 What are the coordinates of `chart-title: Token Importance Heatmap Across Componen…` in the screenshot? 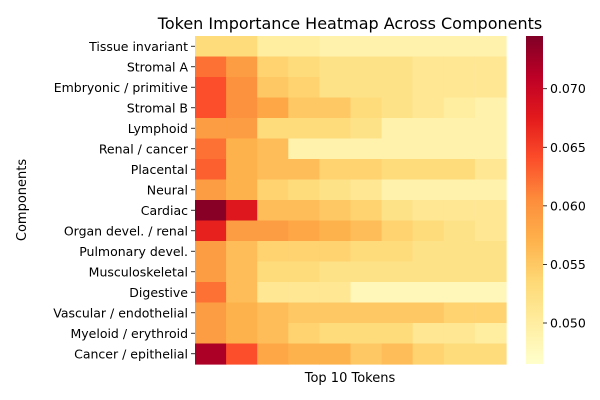 It's located at (349, 23).